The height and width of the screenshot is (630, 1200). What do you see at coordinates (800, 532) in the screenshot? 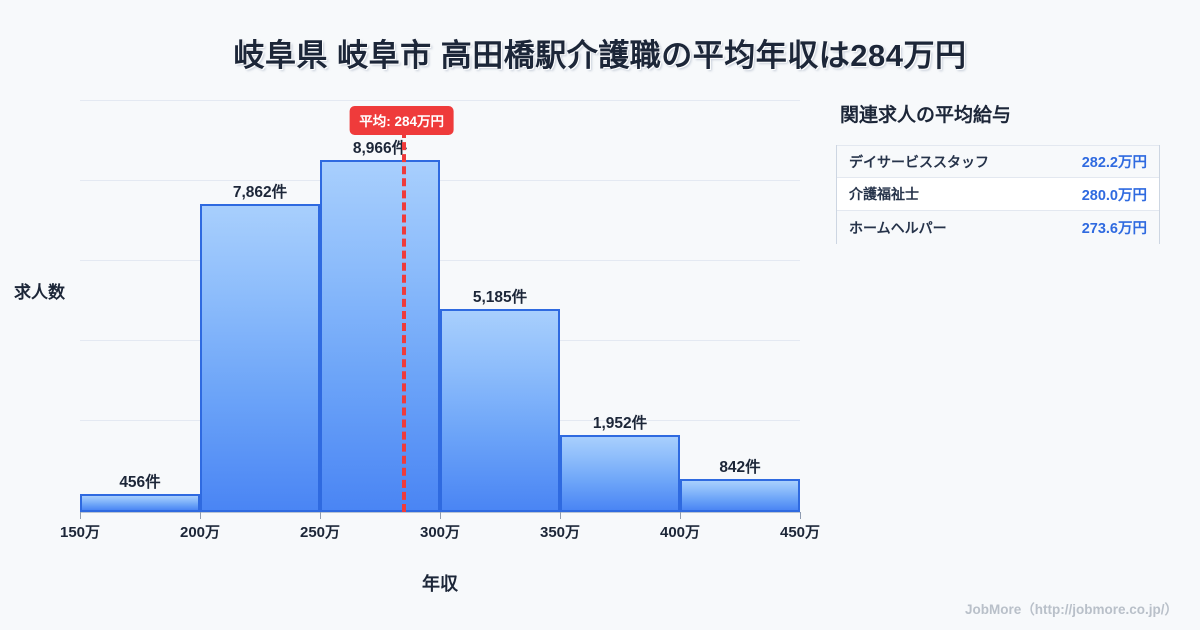
I see `x-axis-tick-label-7: 450万` at bounding box center [800, 532].